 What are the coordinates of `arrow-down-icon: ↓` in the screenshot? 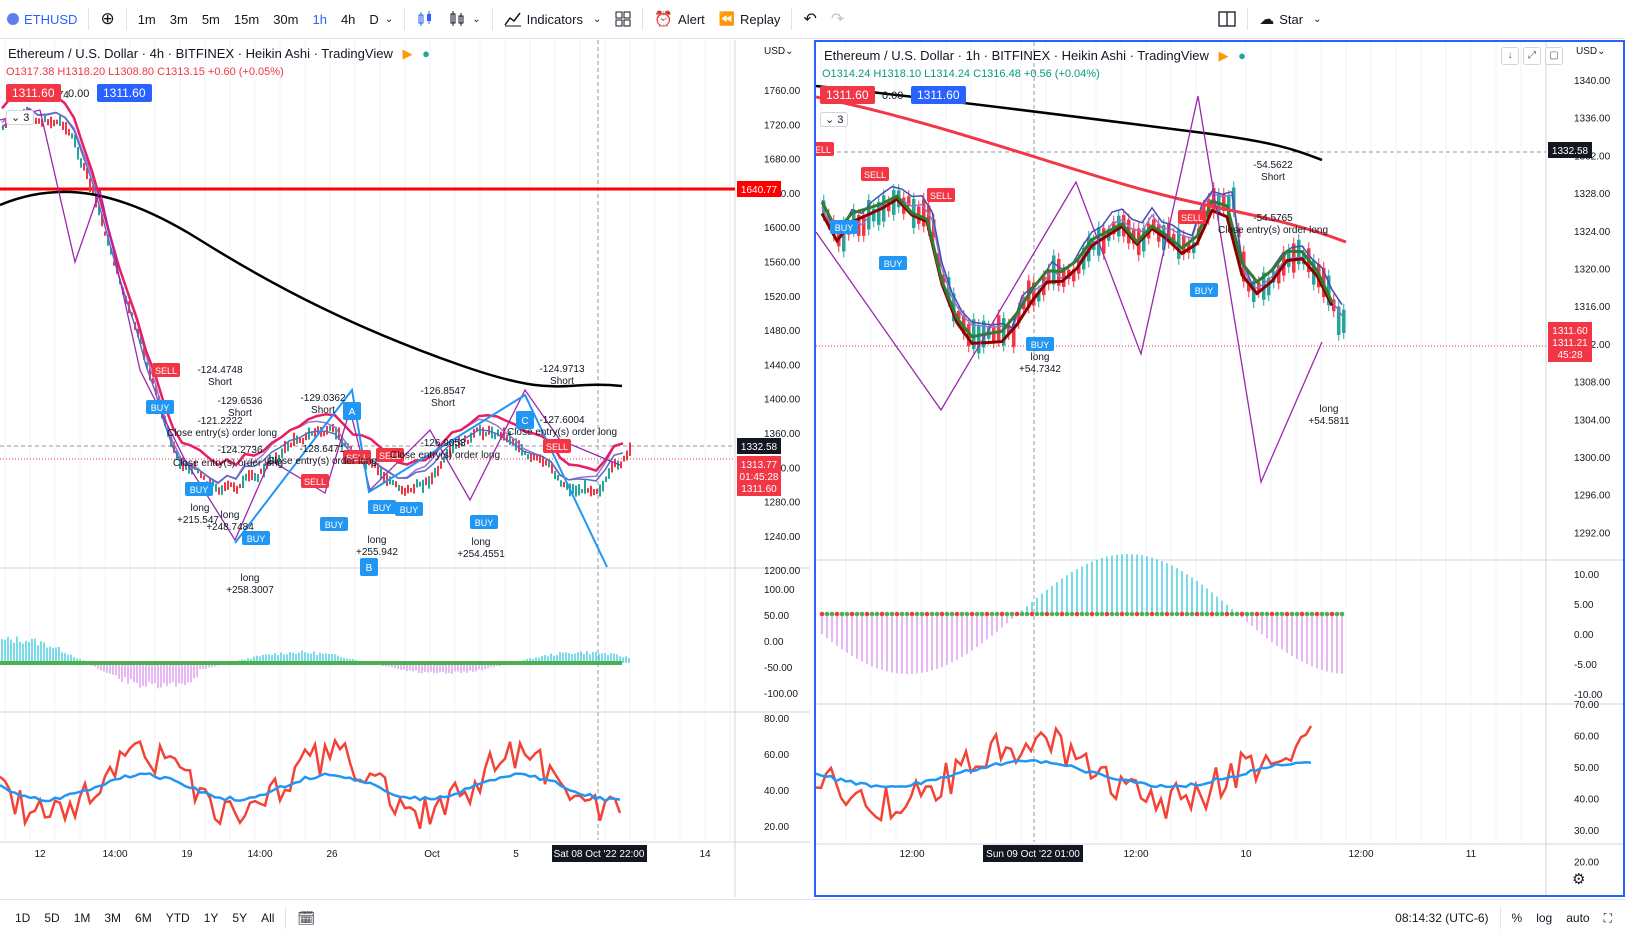 It's located at (1510, 55).